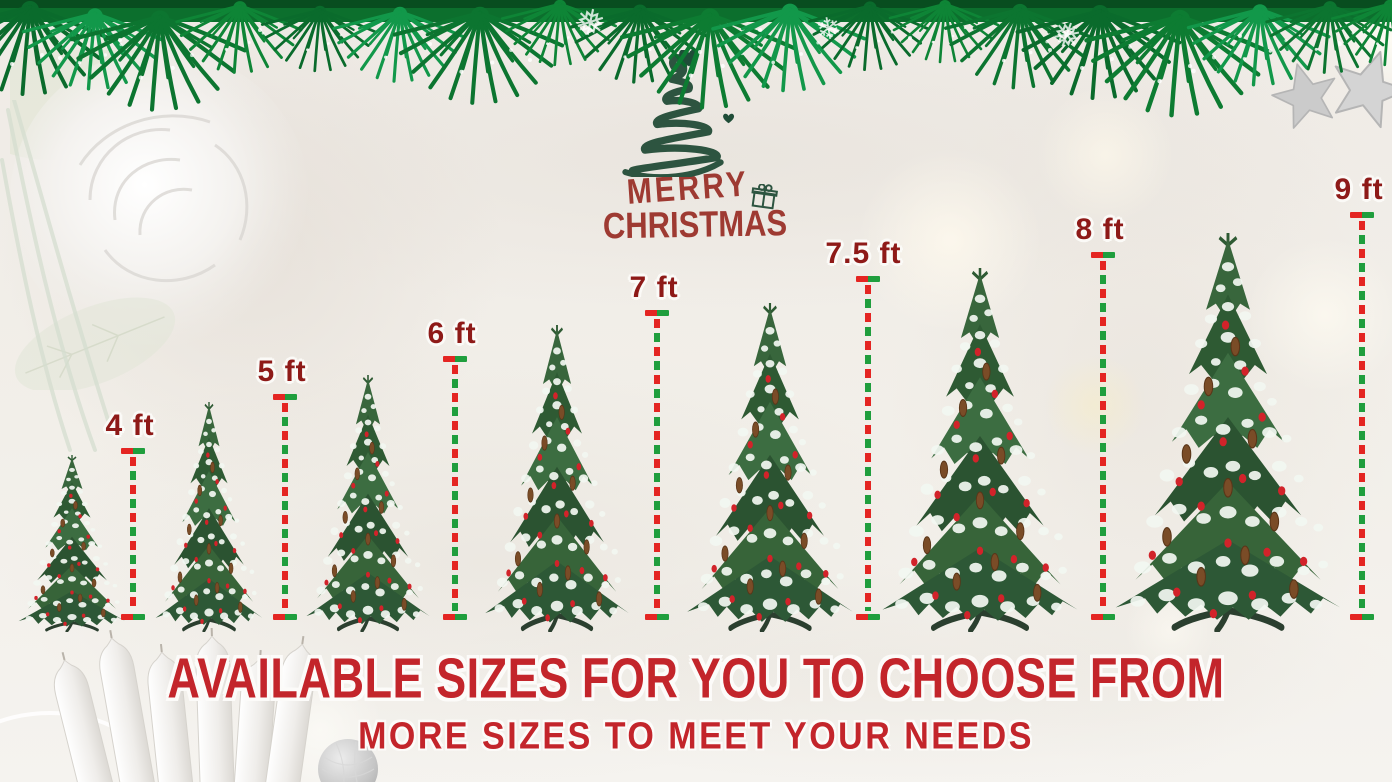 Image resolution: width=1392 pixels, height=782 pixels. Describe the element at coordinates (557, 478) in the screenshot. I see `christmas-tree-7ft` at that location.